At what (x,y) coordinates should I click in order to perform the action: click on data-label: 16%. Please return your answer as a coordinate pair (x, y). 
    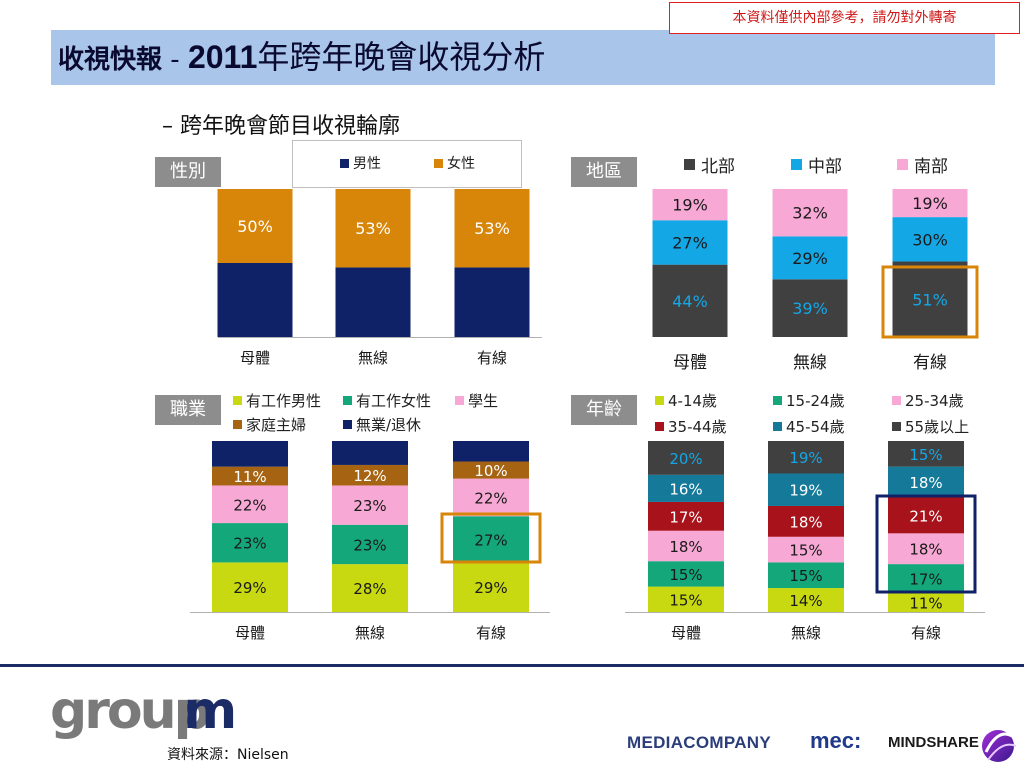
    Looking at the image, I should click on (685, 489).